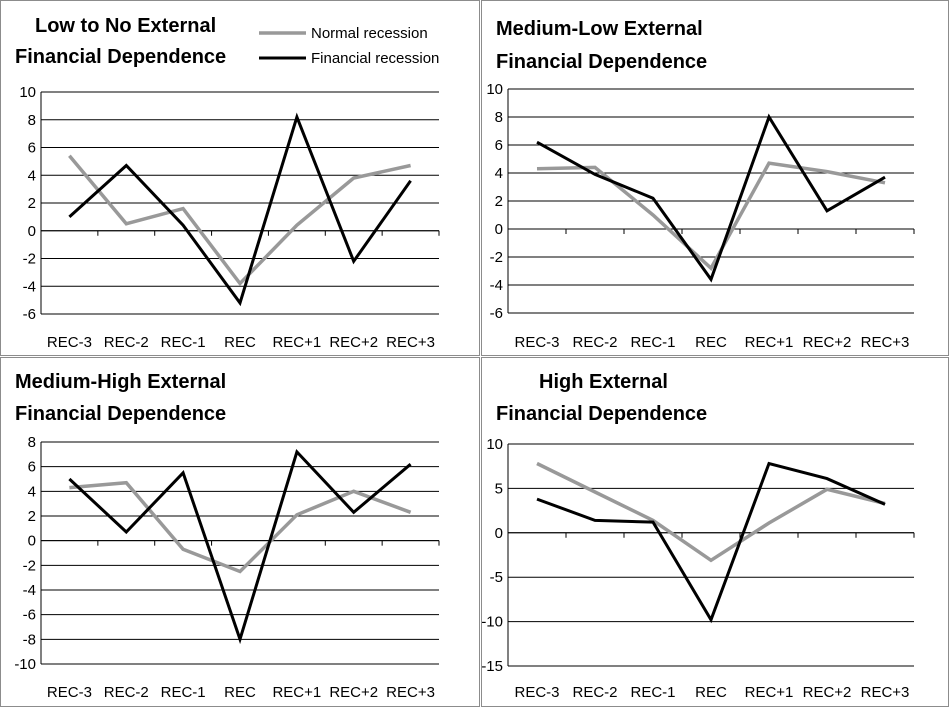  What do you see at coordinates (375, 58) in the screenshot?
I see `legend-label-financial: Financial recession` at bounding box center [375, 58].